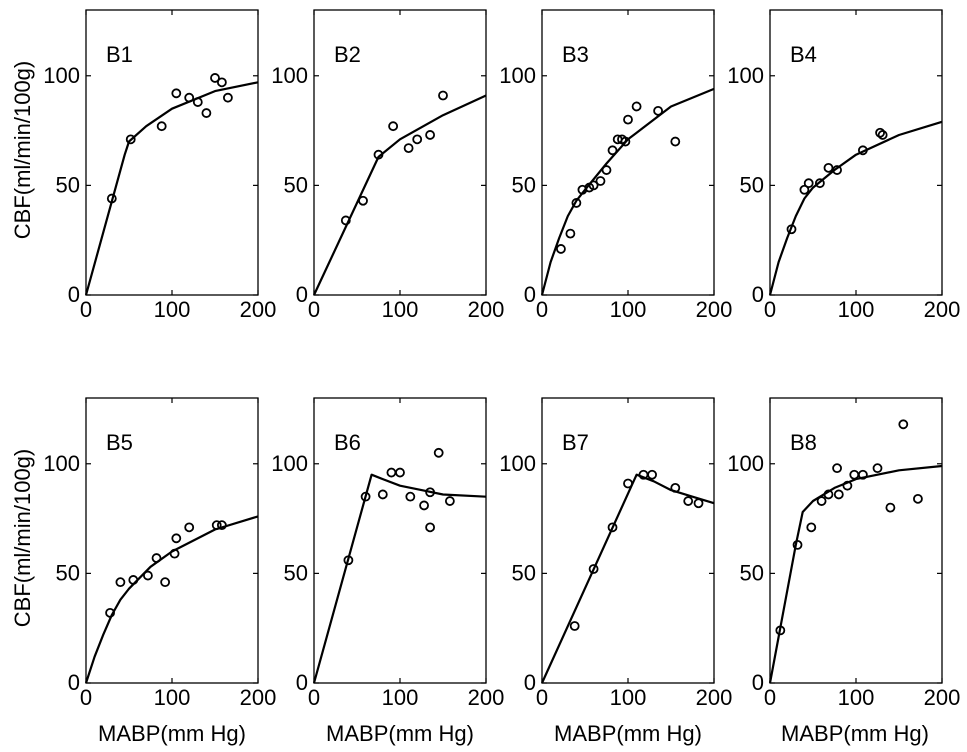  I want to click on x-axis-title-b8: MABP(mm Hg), so click(855, 733).